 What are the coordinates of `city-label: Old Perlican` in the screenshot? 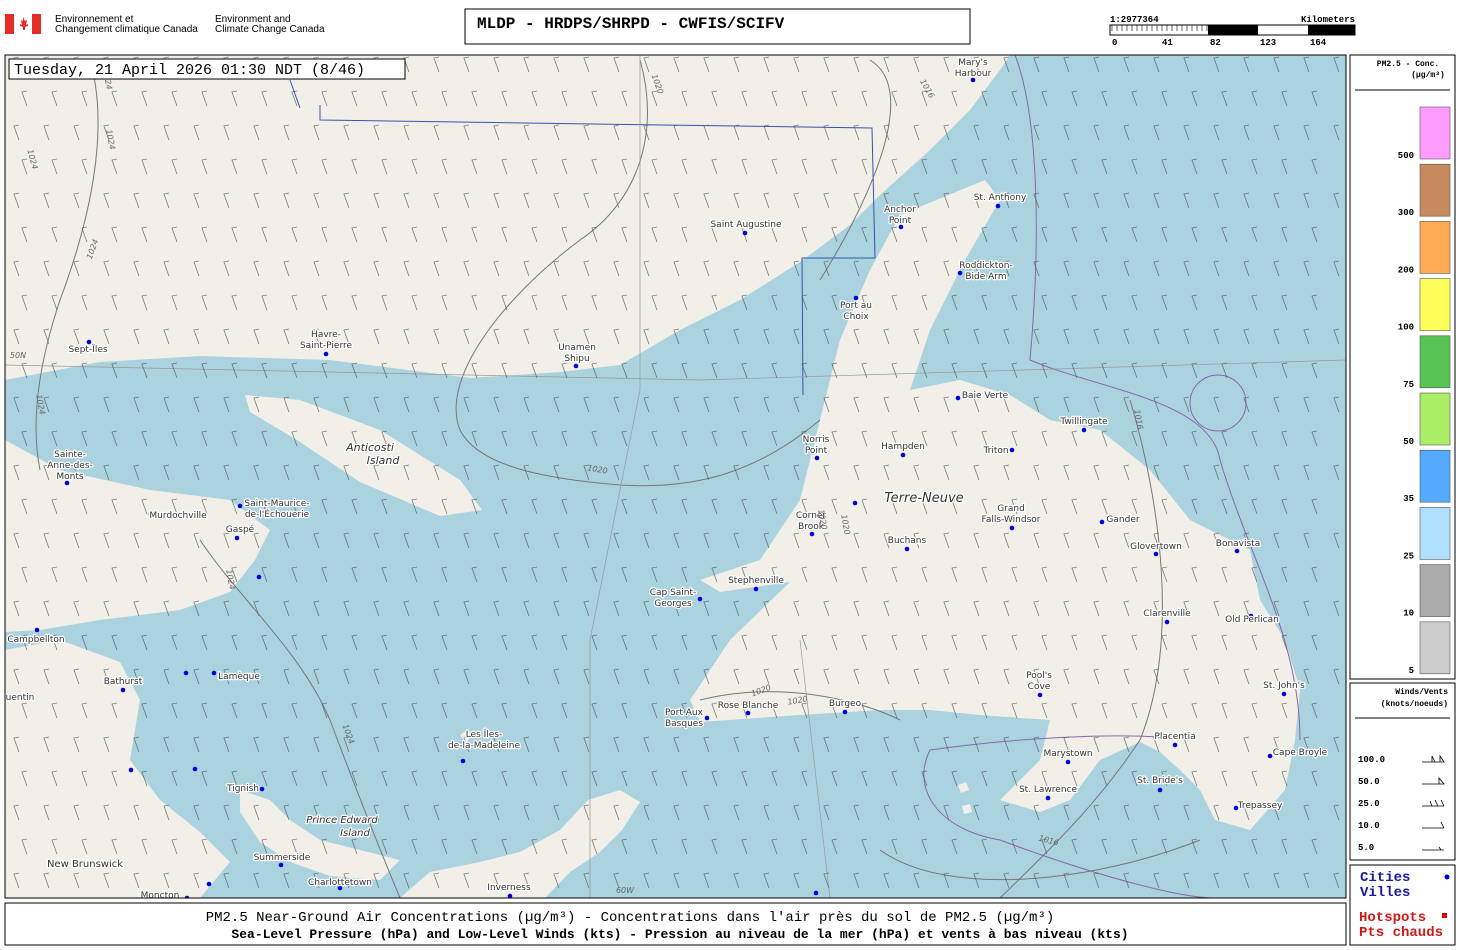 It's located at (1252, 620).